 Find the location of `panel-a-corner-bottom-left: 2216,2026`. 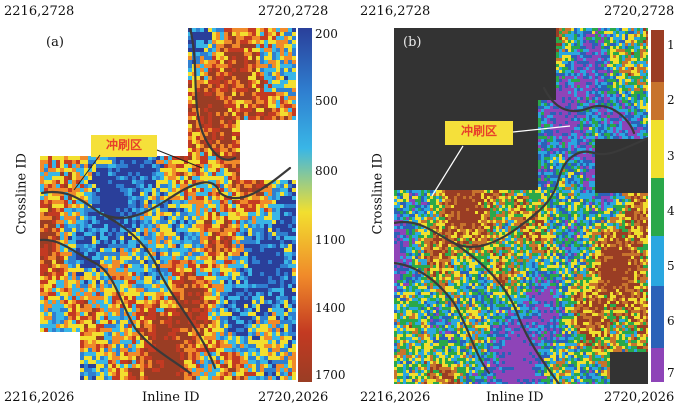

panel-a-corner-bottom-left: 2216,2026 is located at coordinates (39, 397).